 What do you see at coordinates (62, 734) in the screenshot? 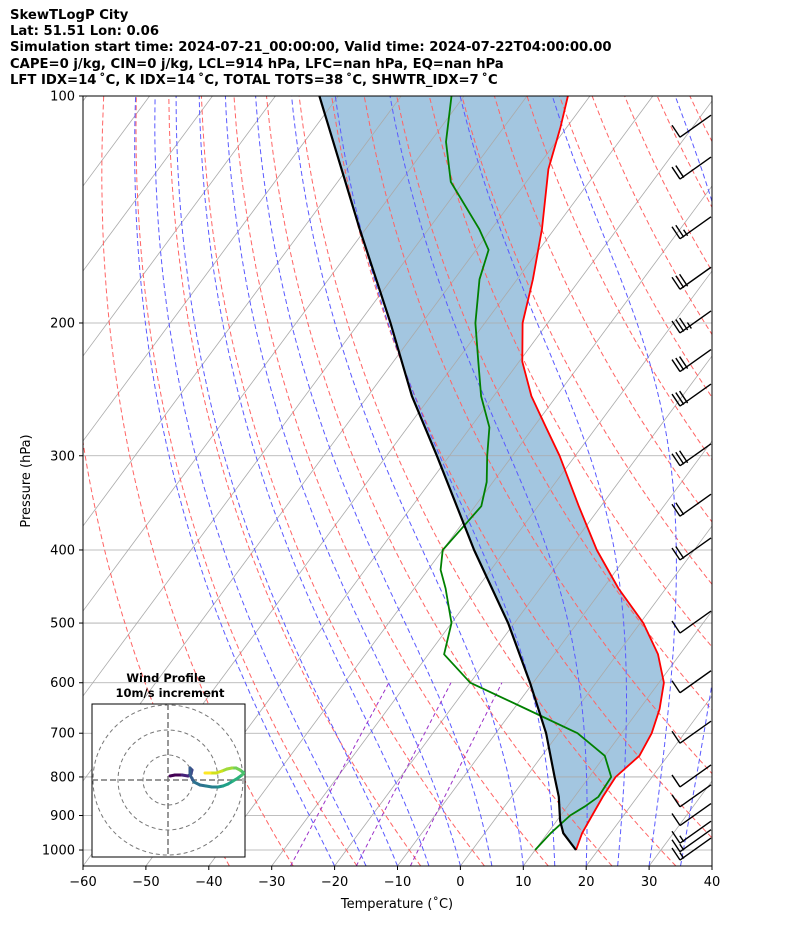
I see `y-tick-label: 700` at bounding box center [62, 734].